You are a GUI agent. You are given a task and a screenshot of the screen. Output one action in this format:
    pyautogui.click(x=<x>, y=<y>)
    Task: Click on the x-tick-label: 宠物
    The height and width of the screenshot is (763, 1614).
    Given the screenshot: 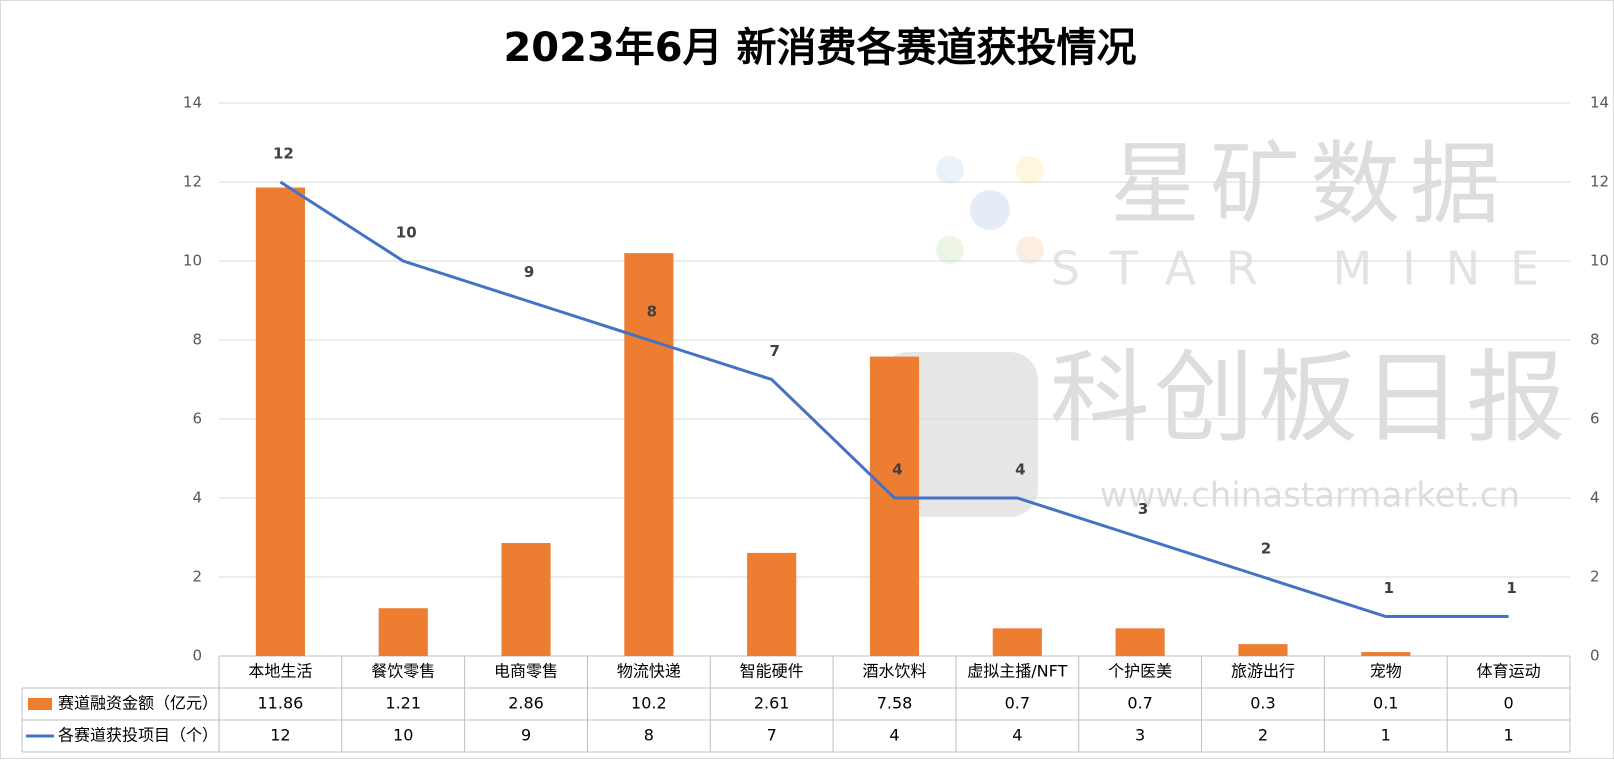 What is the action you would take?
    pyautogui.click(x=1386, y=671)
    